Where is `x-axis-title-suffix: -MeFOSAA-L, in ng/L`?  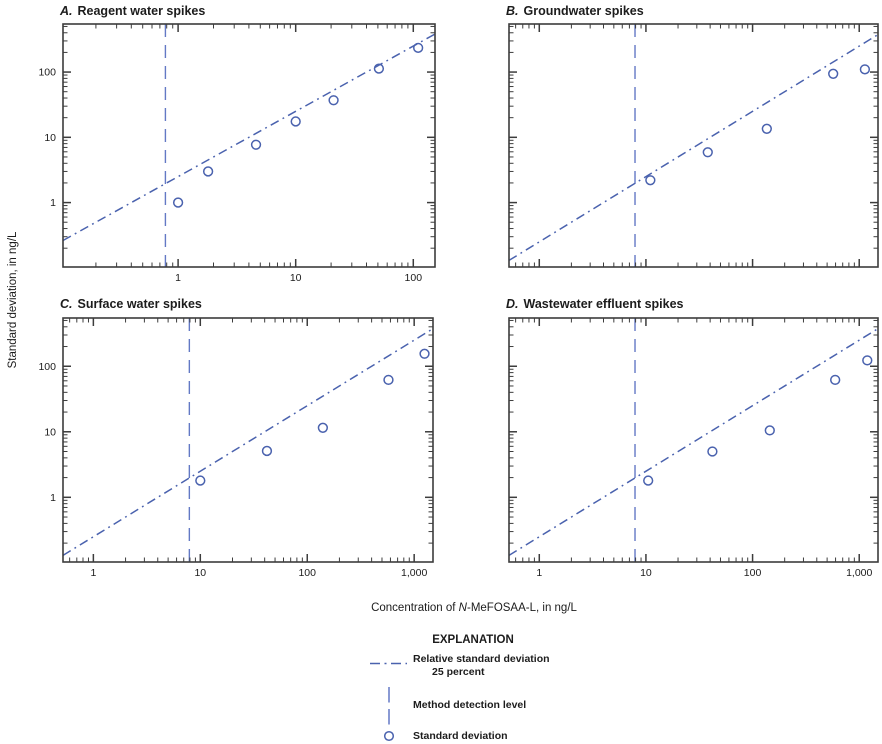
x-axis-title-suffix: -MeFOSAA-L, in ng/L is located at coordinates (521, 608).